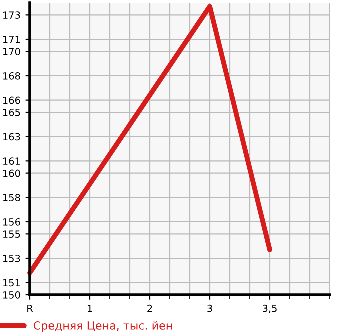 The width and height of the screenshot is (345, 335). What do you see at coordinates (11, 222) in the screenshot?
I see `y-tick-label: 156` at bounding box center [11, 222].